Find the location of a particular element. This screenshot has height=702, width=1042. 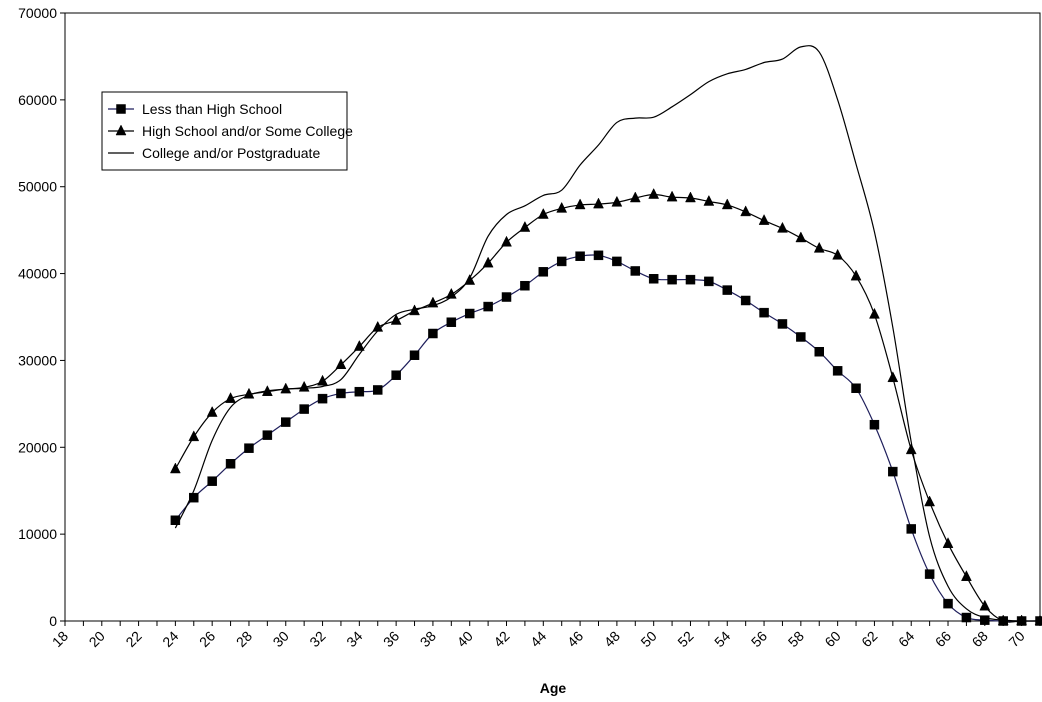

legend-label-2: High School and/or Some College is located at coordinates (247, 131).